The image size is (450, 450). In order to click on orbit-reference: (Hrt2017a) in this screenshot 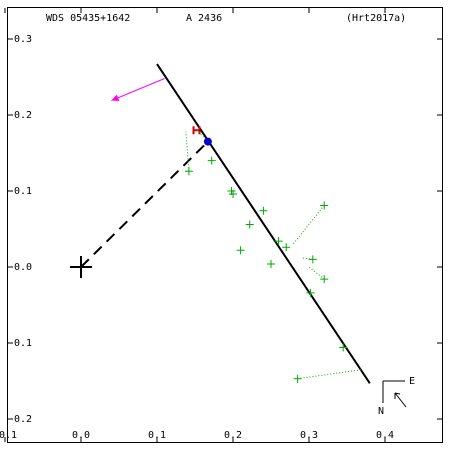, I will do `click(376, 18)`.